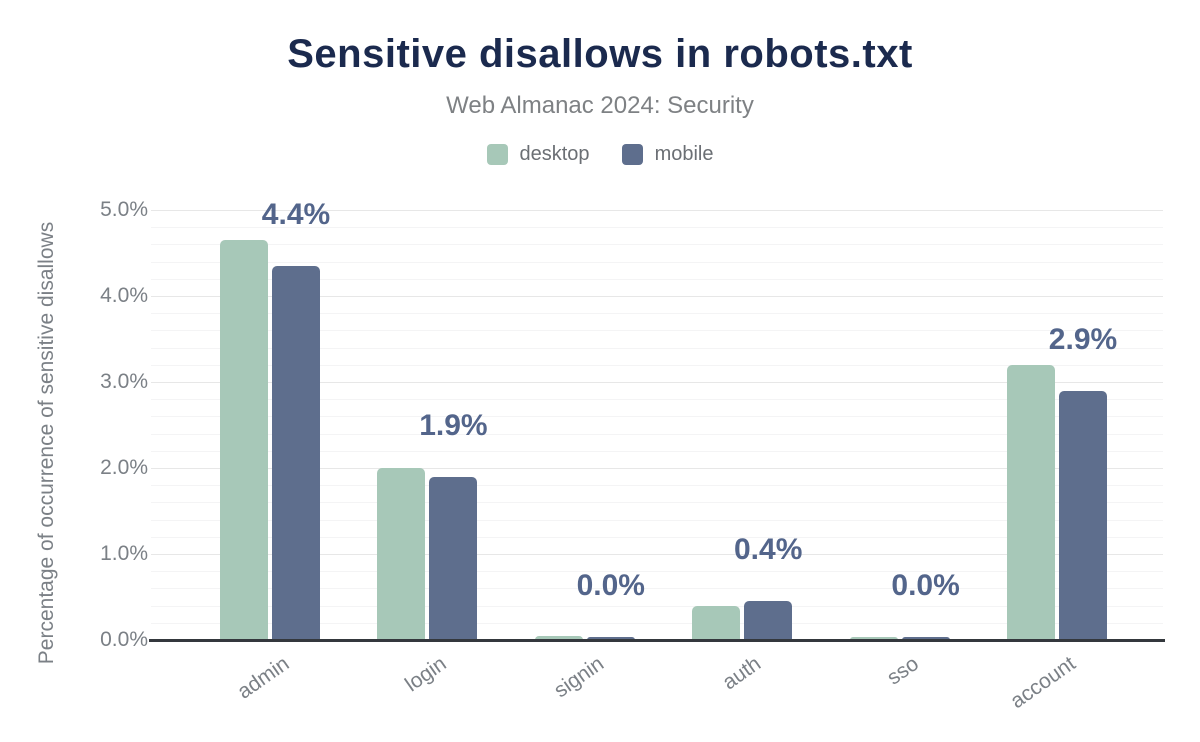 This screenshot has height=742, width=1200. I want to click on bar-mobile-account, so click(1083, 515).